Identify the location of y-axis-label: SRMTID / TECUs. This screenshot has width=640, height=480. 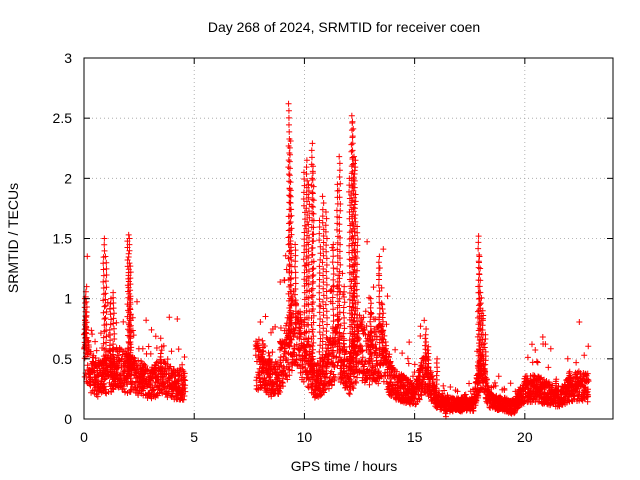
(13, 238).